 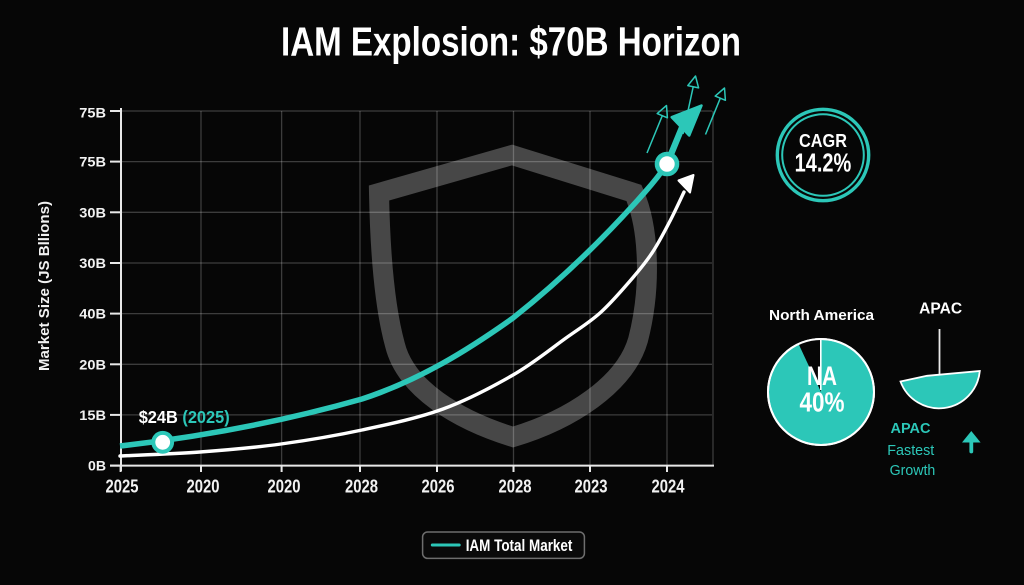 I want to click on svg-text: NA, so click(x=822, y=376).